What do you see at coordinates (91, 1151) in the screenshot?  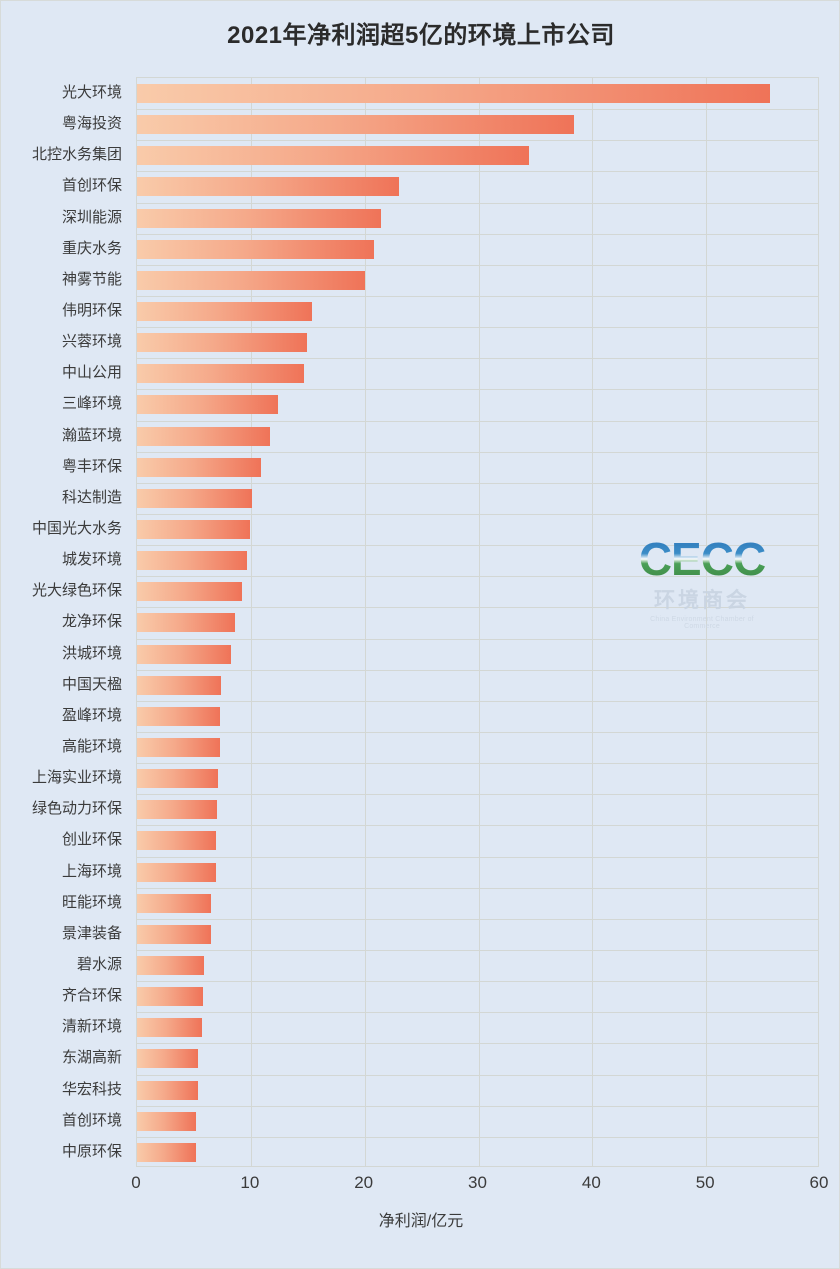 I see `y-axis-tick-label: 中原环保` at bounding box center [91, 1151].